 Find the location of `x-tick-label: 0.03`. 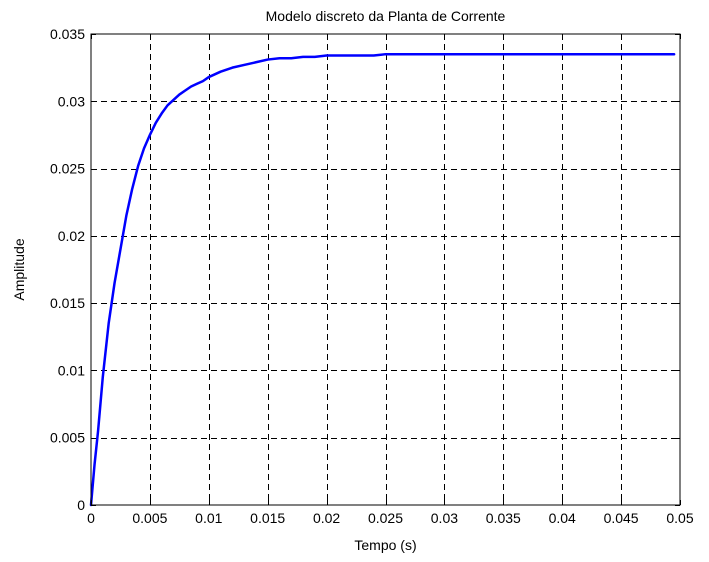

x-tick-label: 0.03 is located at coordinates (444, 518).